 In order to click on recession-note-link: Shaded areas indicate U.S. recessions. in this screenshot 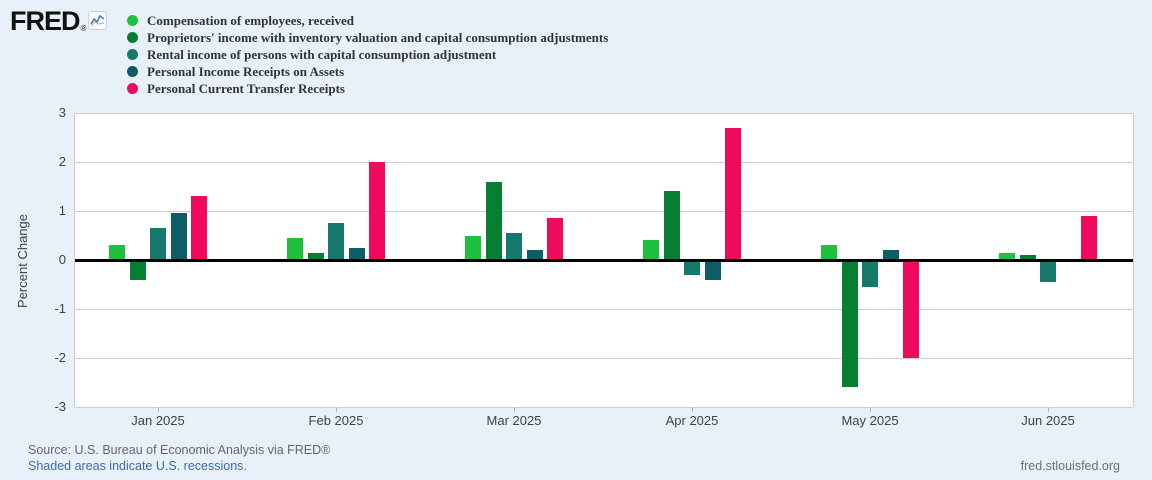, I will do `click(137, 466)`.